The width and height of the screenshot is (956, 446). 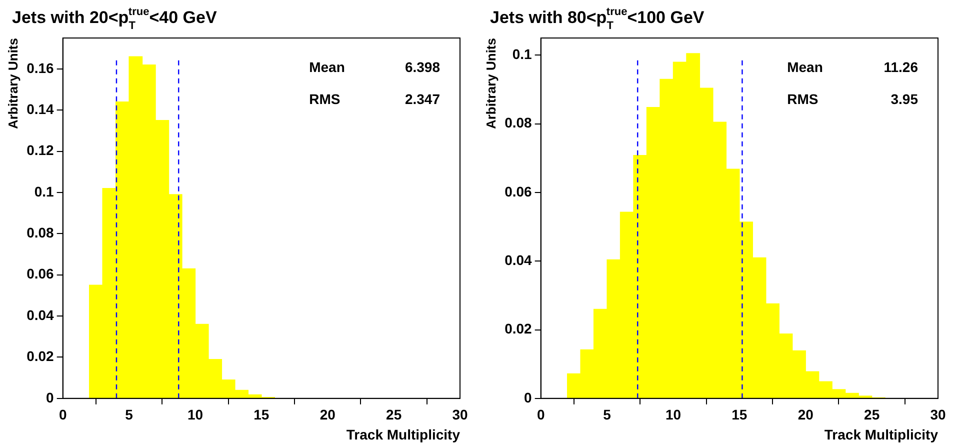 What do you see at coordinates (40, 68) in the screenshot?
I see `y-tick-label: 0.16` at bounding box center [40, 68].